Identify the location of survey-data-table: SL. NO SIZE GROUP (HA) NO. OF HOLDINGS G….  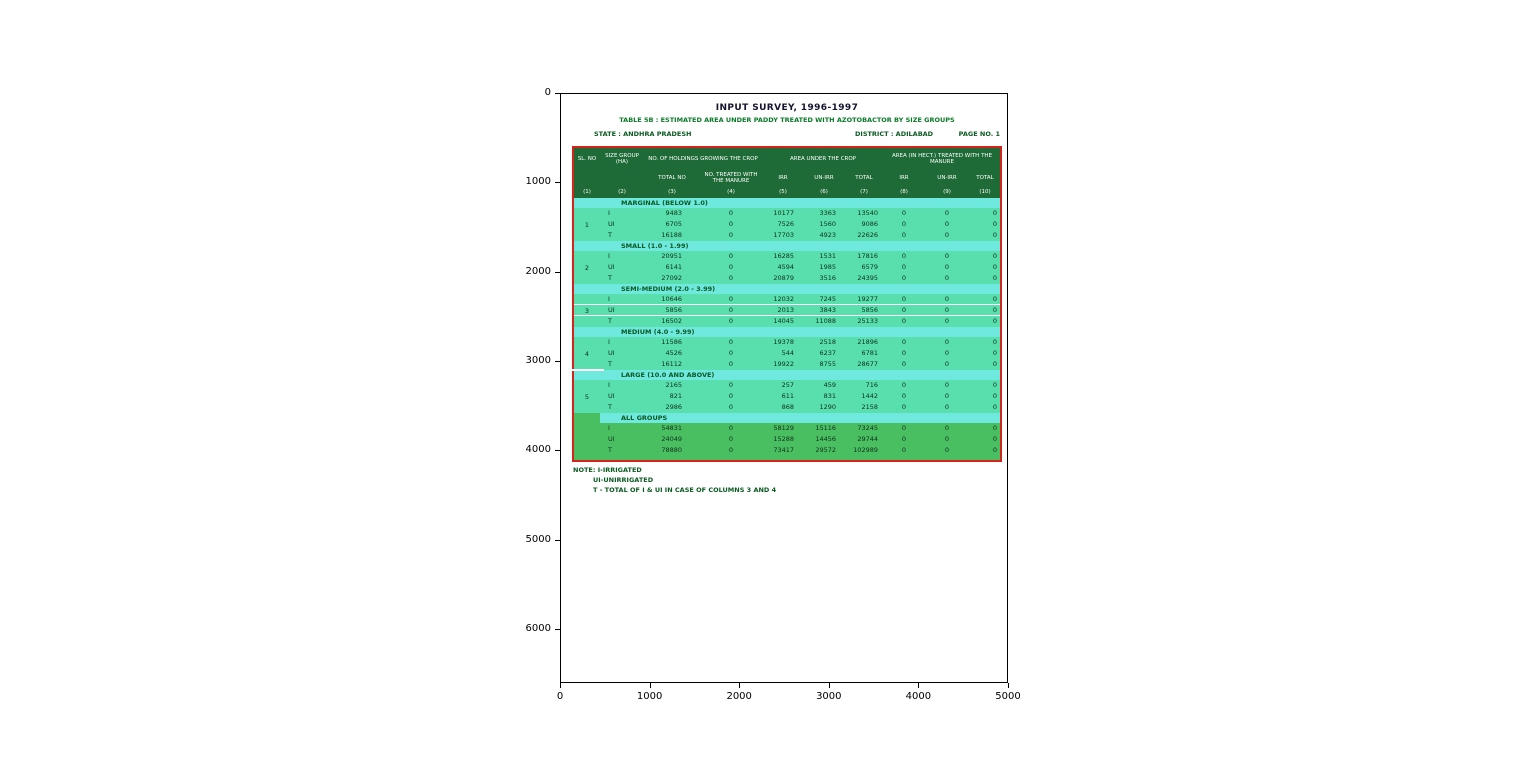
(787, 304).